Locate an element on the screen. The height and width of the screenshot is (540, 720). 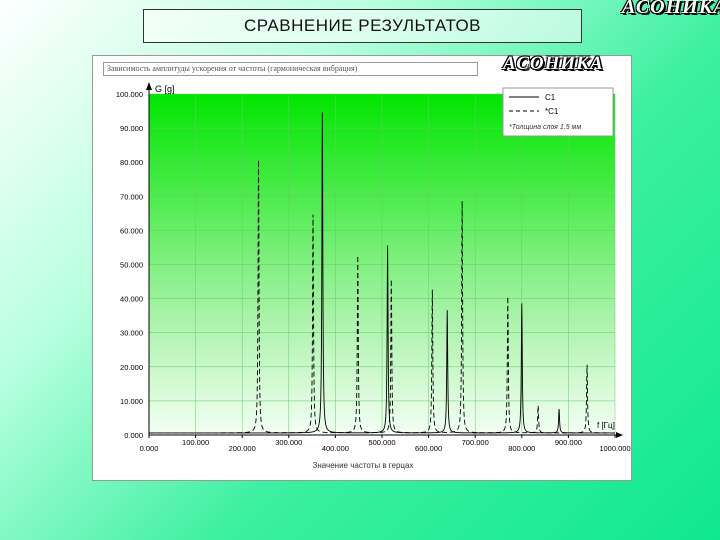
y-tick-label: 40.000 is located at coordinates (131, 299).